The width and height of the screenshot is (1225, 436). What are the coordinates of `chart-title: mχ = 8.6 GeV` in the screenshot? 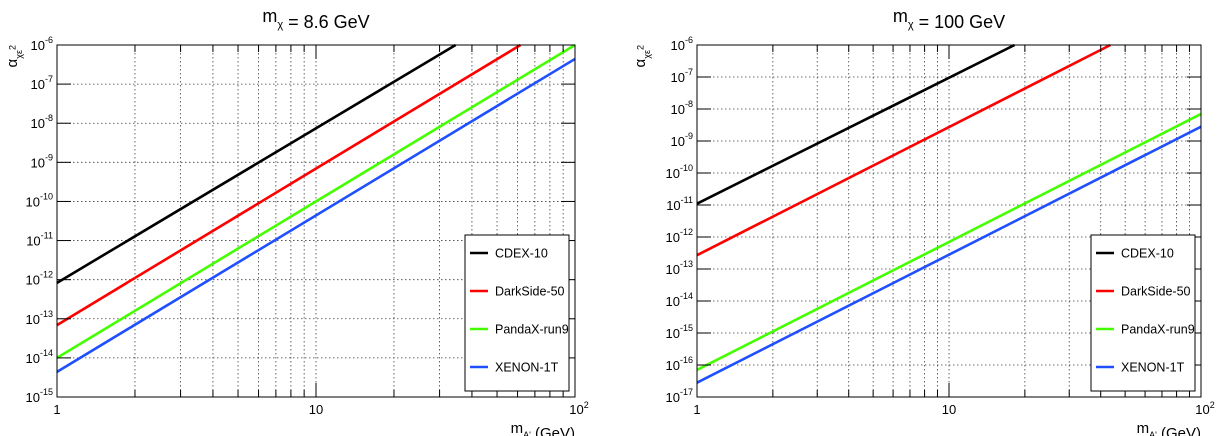 It's located at (315, 19).